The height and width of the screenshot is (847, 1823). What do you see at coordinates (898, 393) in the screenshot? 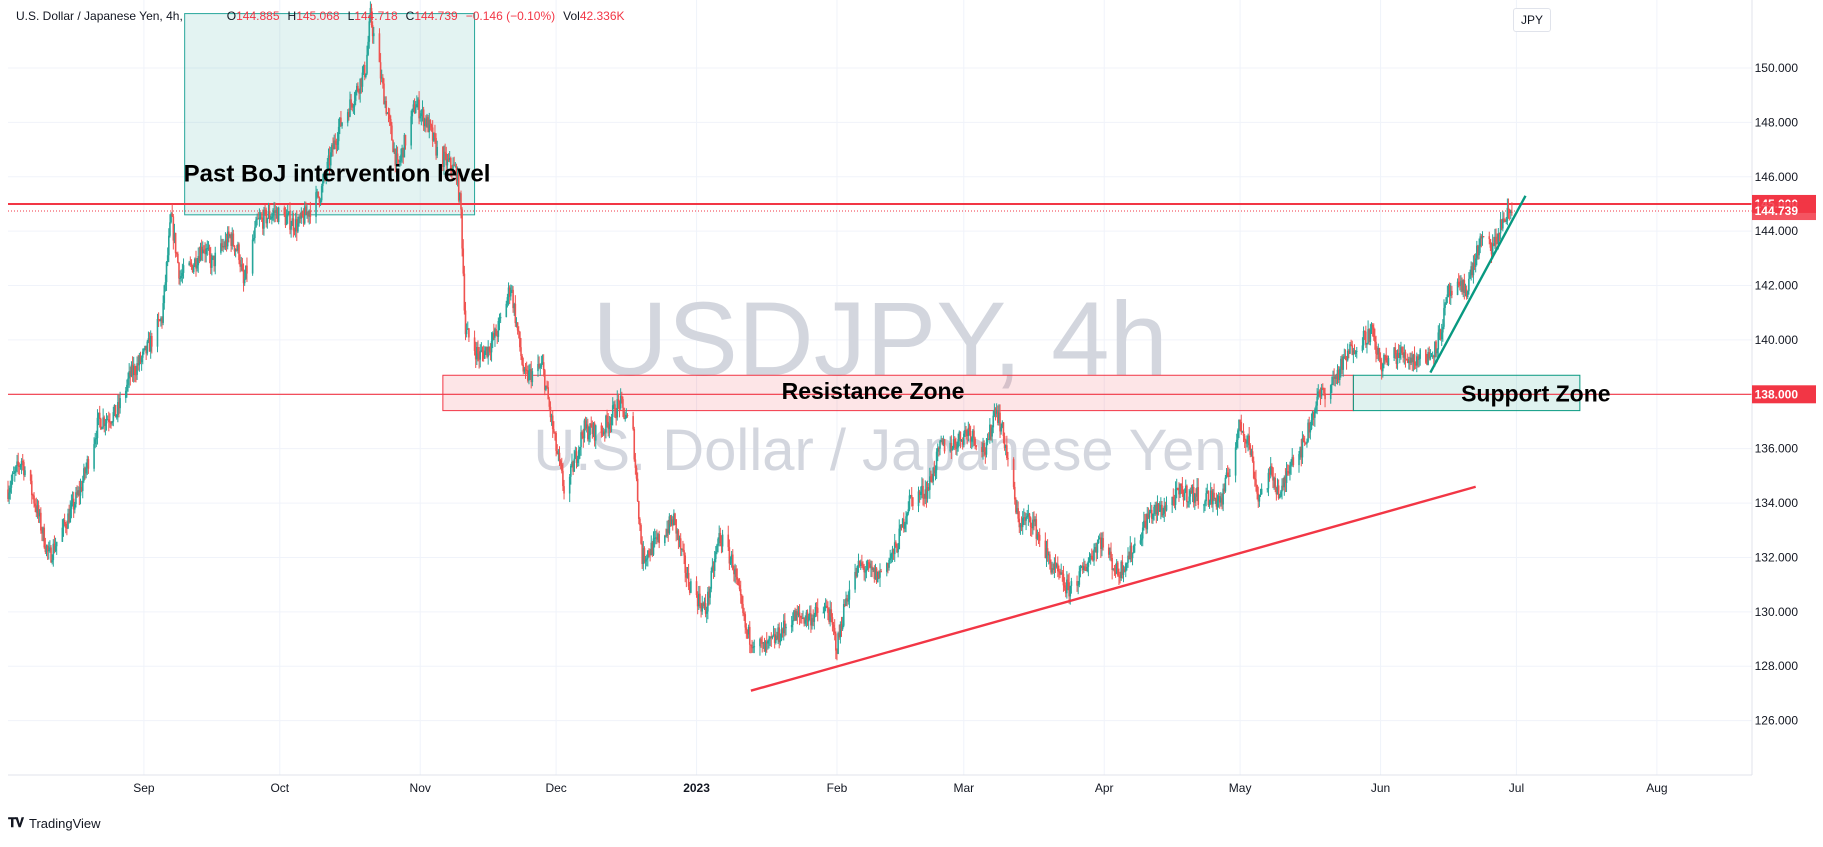
I see `resistance-zone` at bounding box center [898, 393].